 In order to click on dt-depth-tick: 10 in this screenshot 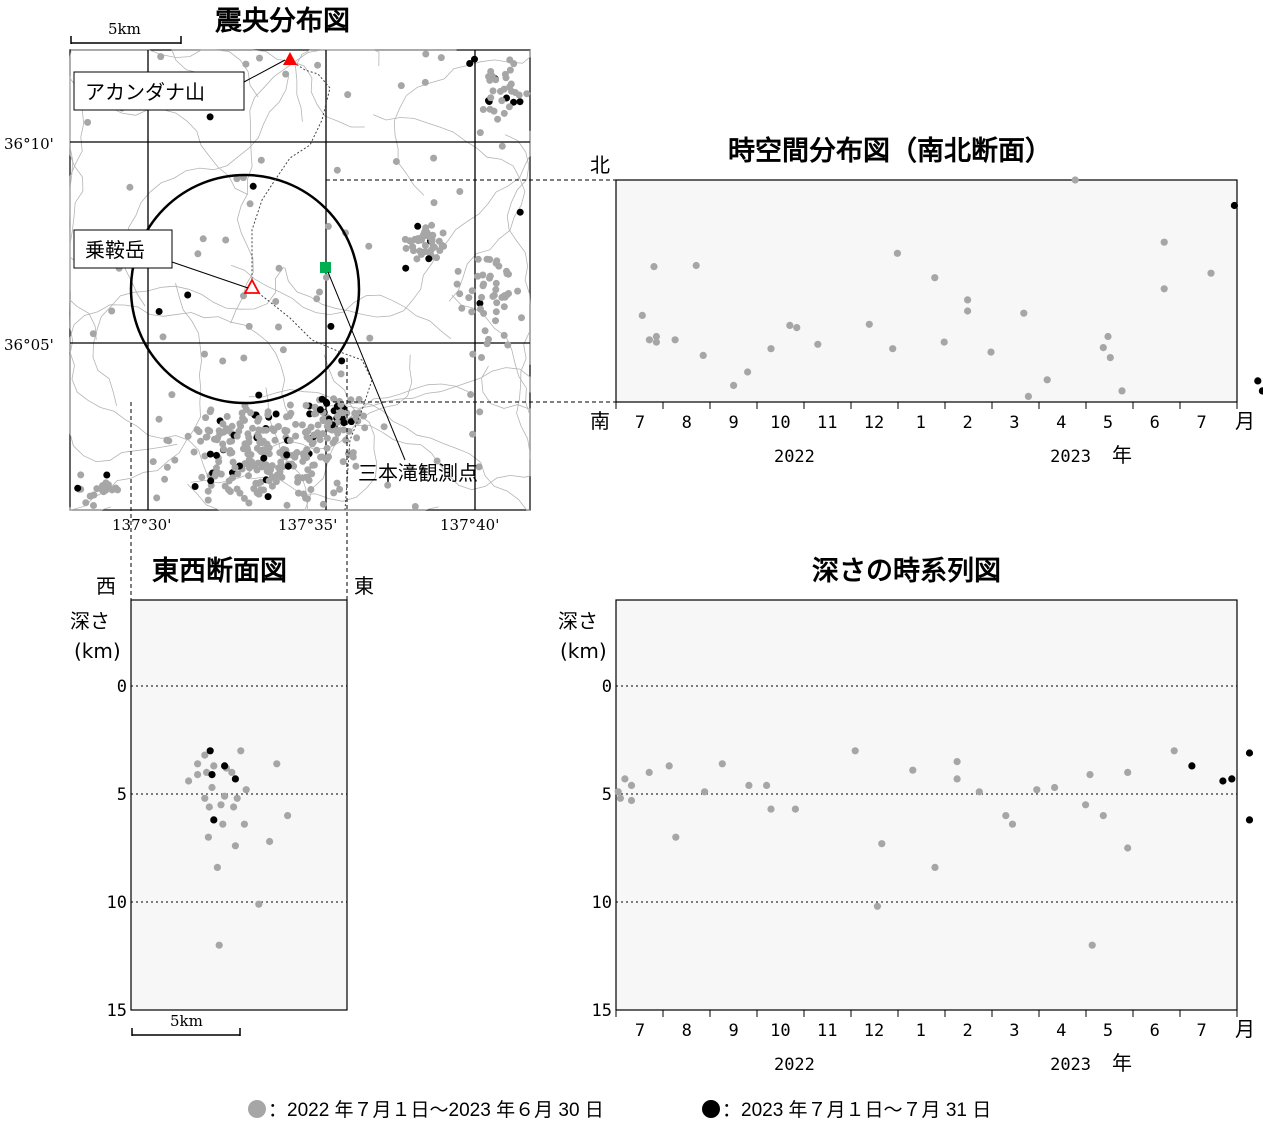, I will do `click(602, 903)`.